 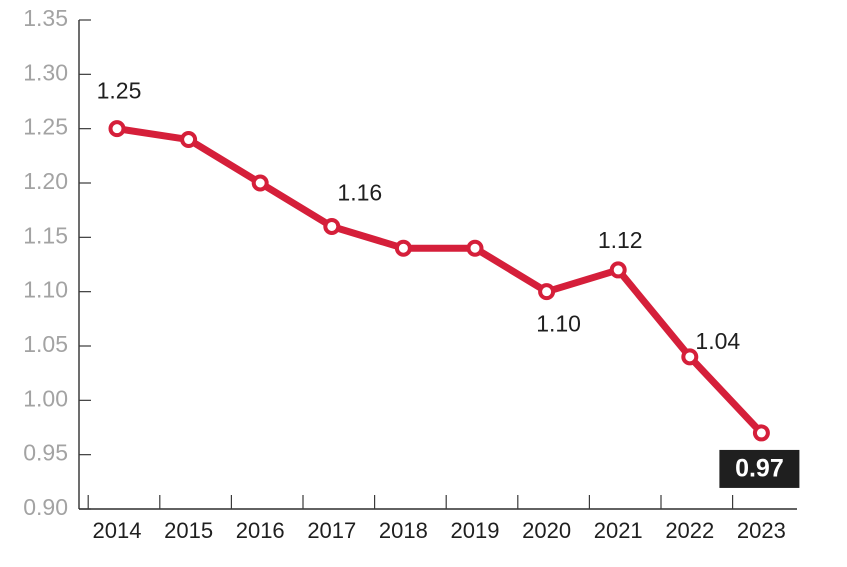 I want to click on x-tick-label: 2022, so click(x=689, y=530).